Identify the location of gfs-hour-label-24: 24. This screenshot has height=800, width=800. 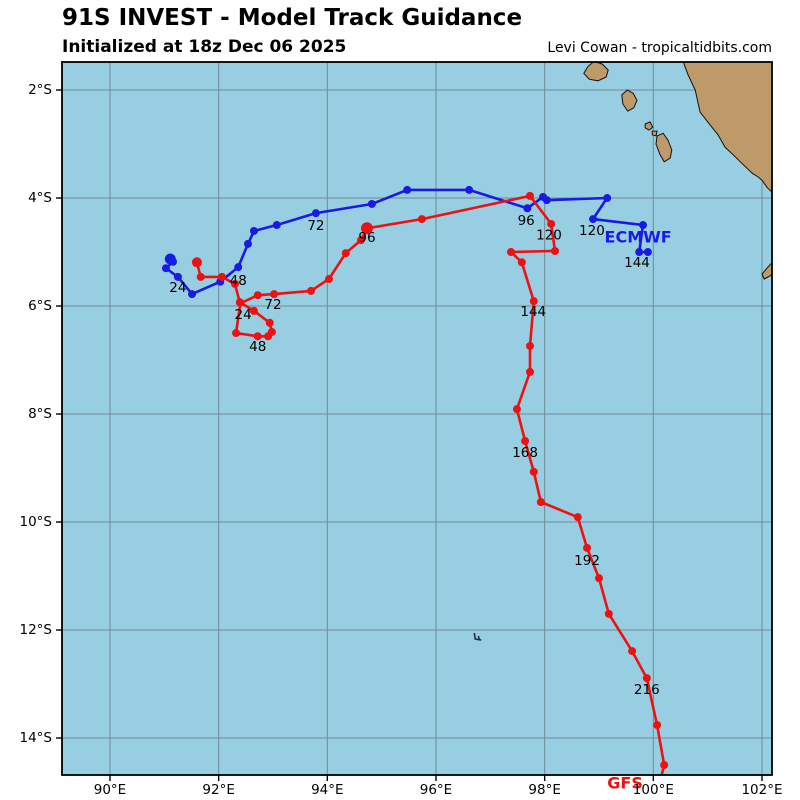
(243, 315).